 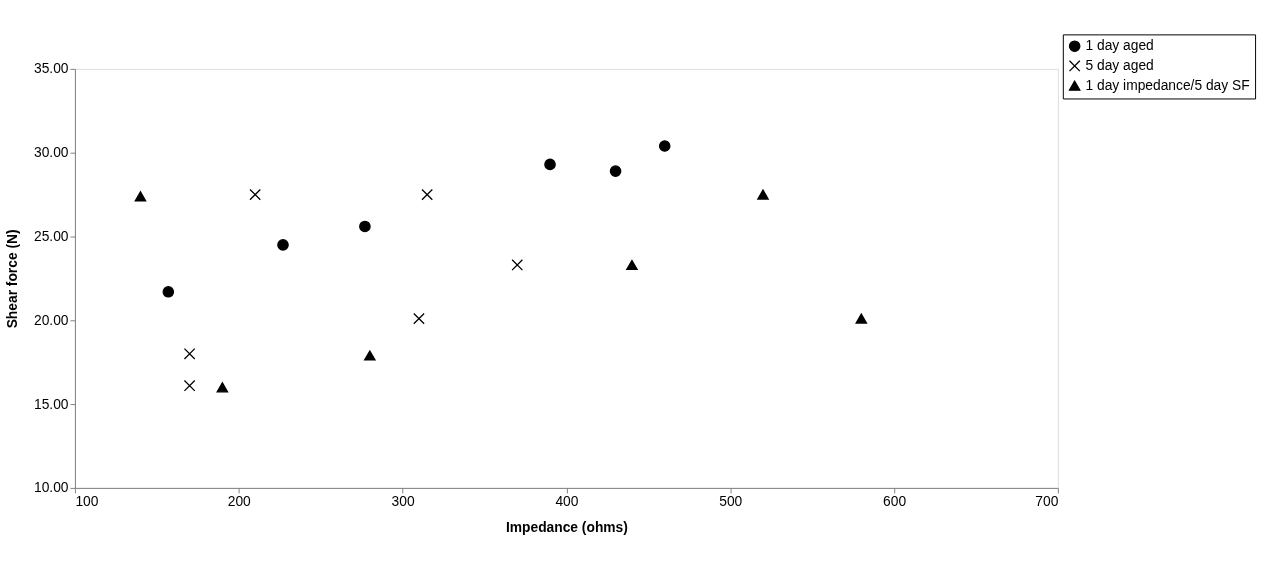 I want to click on y-axis-title: Shear force (N), so click(x=13, y=279).